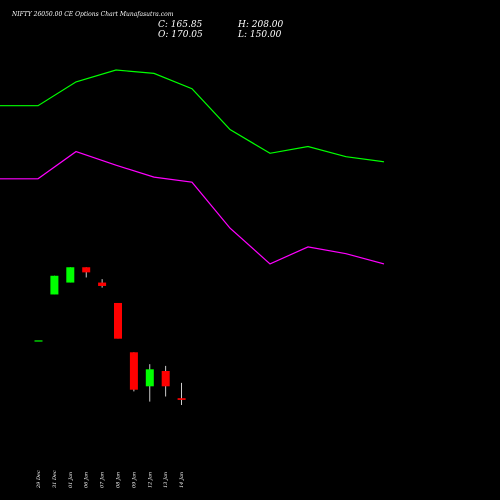  I want to click on candle-07-jan, so click(102, 283).